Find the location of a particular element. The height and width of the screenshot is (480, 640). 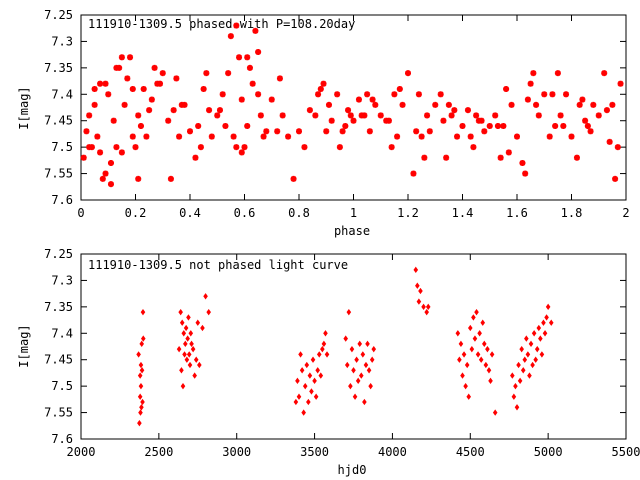

unphased-x-tick-label: 2500 is located at coordinates (158, 452).